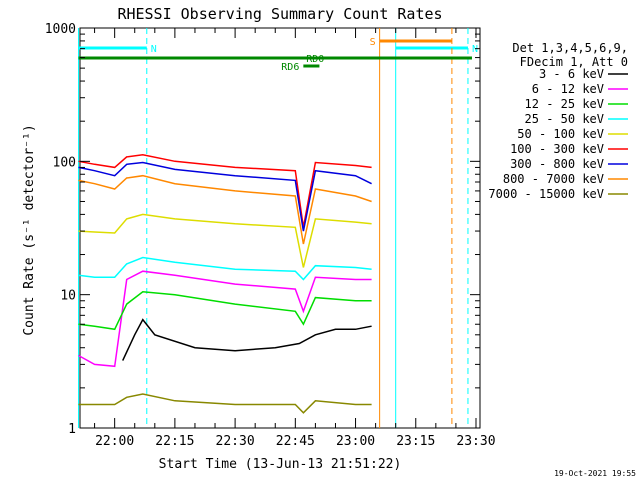  Describe the element at coordinates (571, 74) in the screenshot. I see `legend-label: 3 - 6 keV` at that location.